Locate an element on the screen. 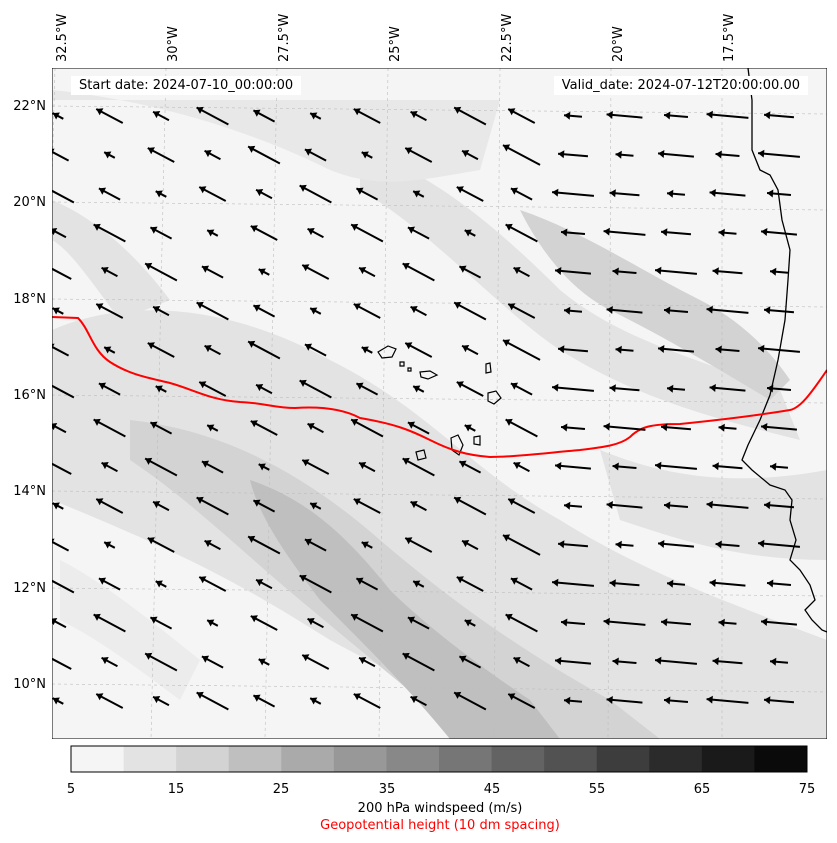 The height and width of the screenshot is (843, 837). lon-label: 30°W is located at coordinates (173, 44).